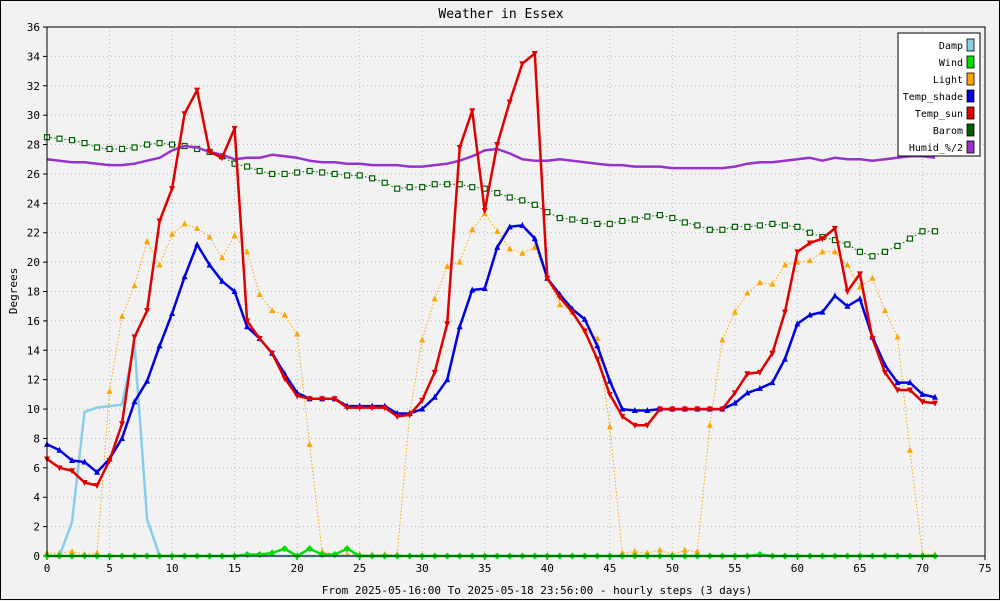 This screenshot has height=601, width=1000. I want to click on y-axis-label: Degrees, so click(13, 291).